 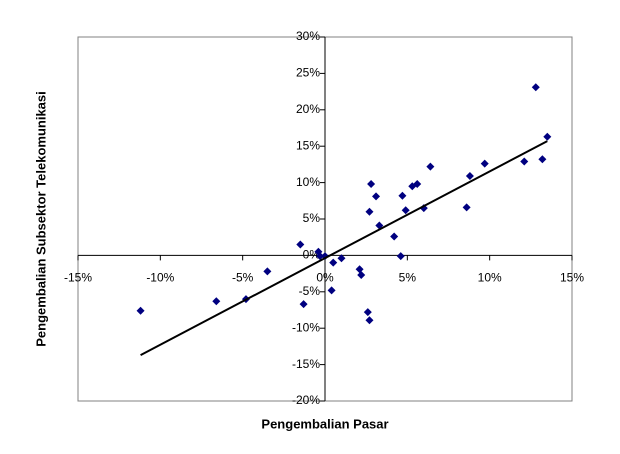 What do you see at coordinates (310, 291) in the screenshot?
I see `y-tick-label: -5%` at bounding box center [310, 291].